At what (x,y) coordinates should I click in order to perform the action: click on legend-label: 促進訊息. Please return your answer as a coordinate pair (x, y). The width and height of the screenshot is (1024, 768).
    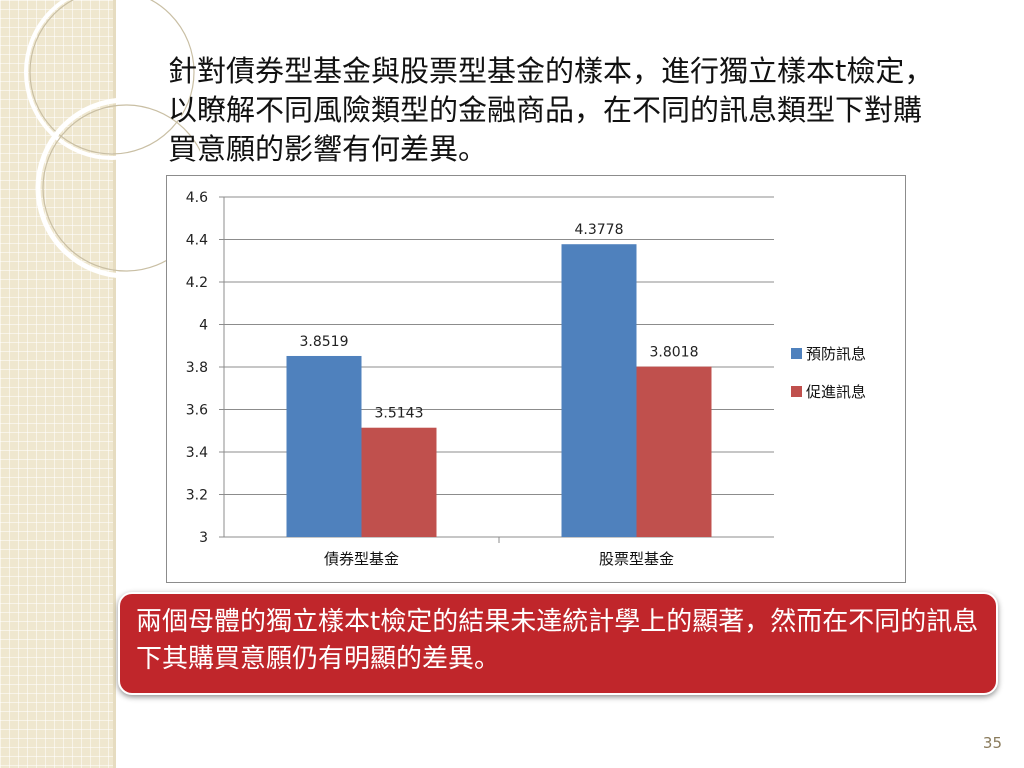
    Looking at the image, I should click on (836, 392).